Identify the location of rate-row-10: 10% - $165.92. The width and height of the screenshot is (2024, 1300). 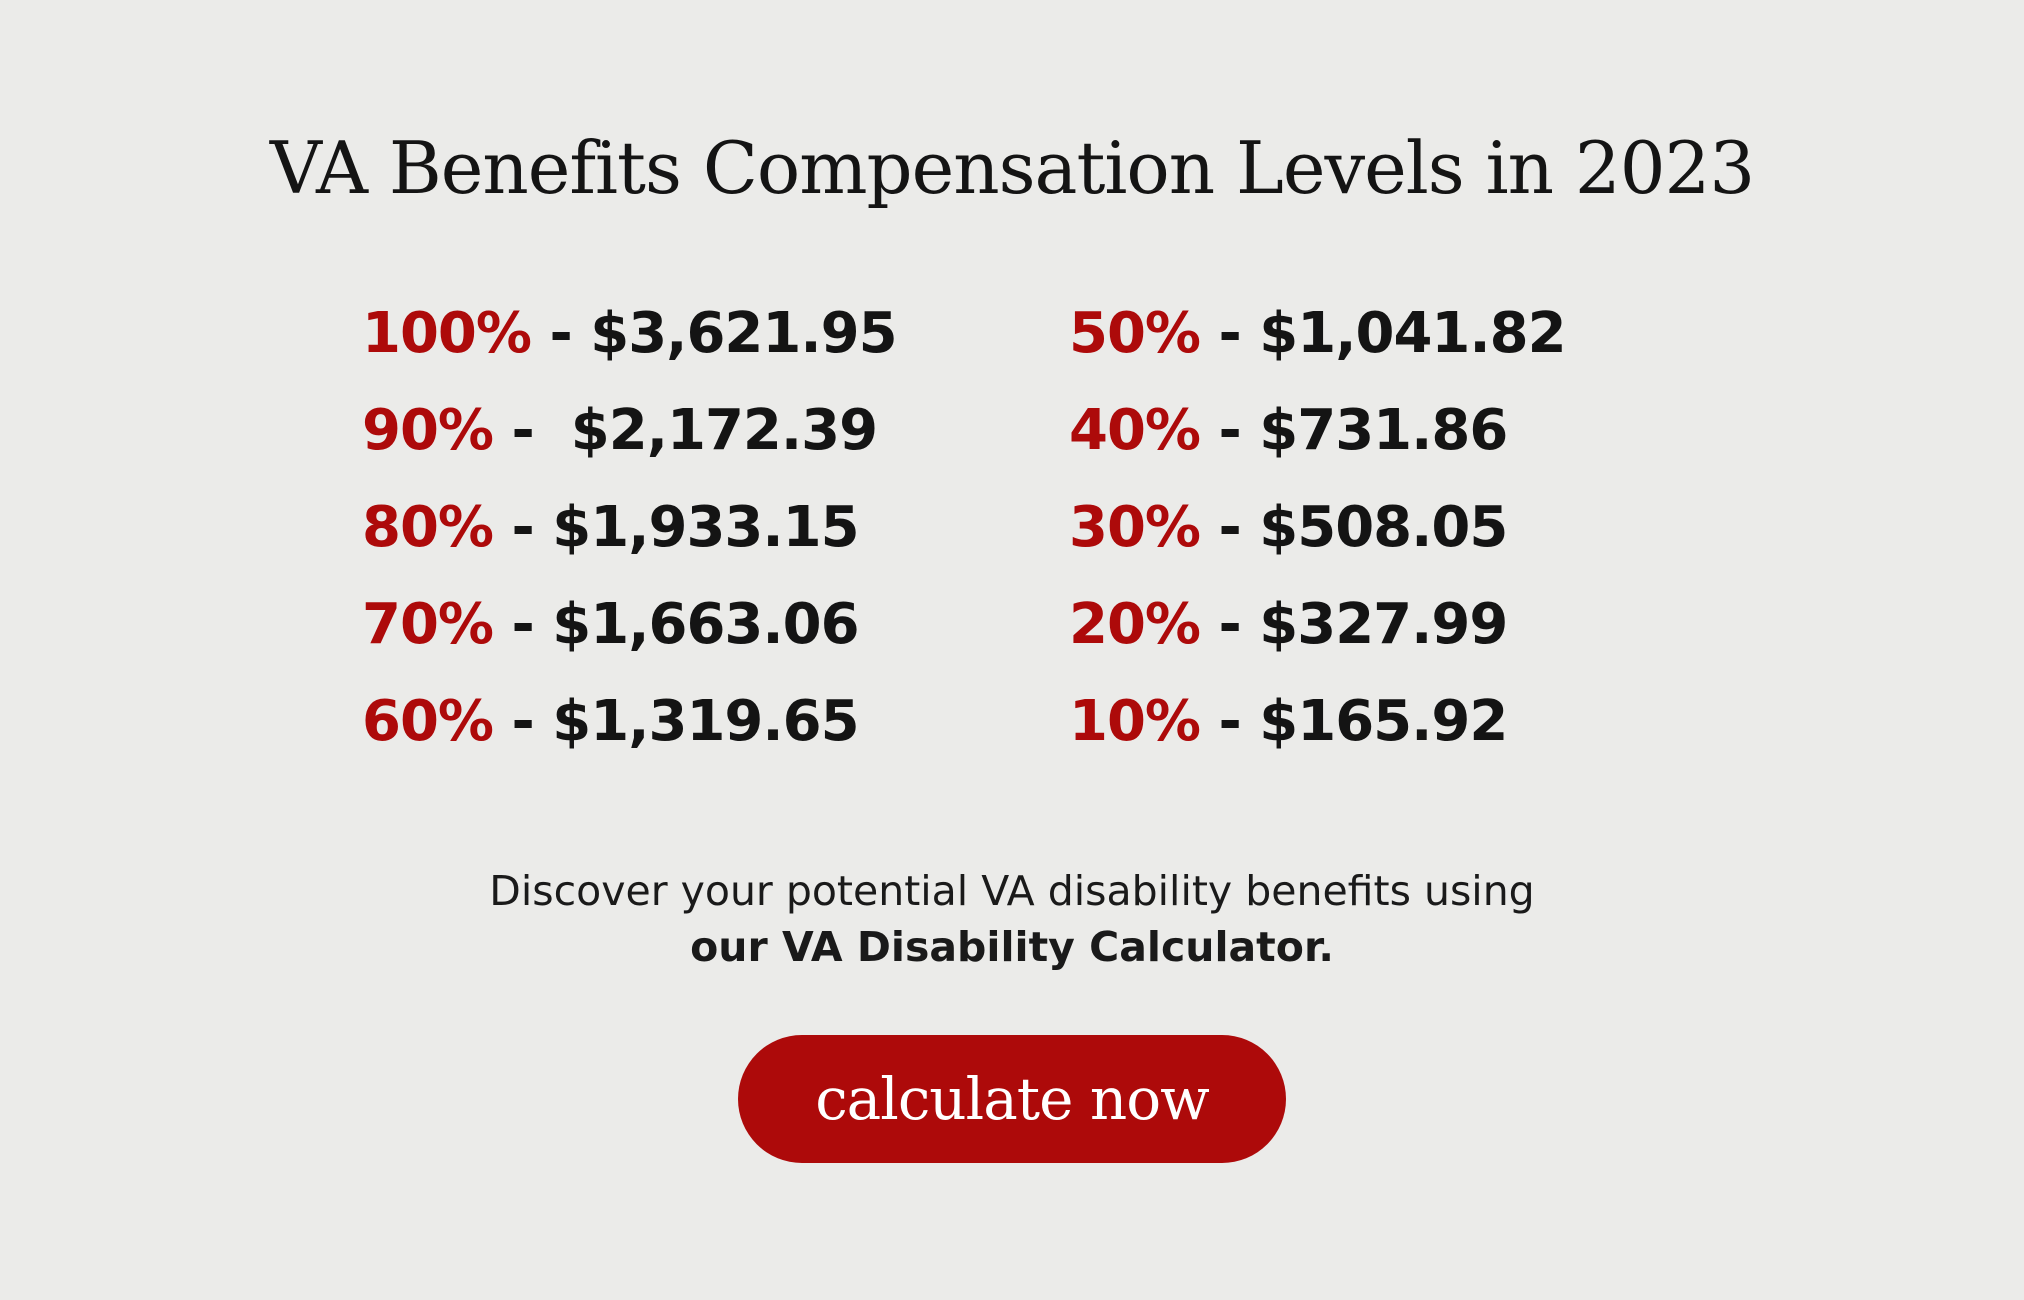
(1379, 721).